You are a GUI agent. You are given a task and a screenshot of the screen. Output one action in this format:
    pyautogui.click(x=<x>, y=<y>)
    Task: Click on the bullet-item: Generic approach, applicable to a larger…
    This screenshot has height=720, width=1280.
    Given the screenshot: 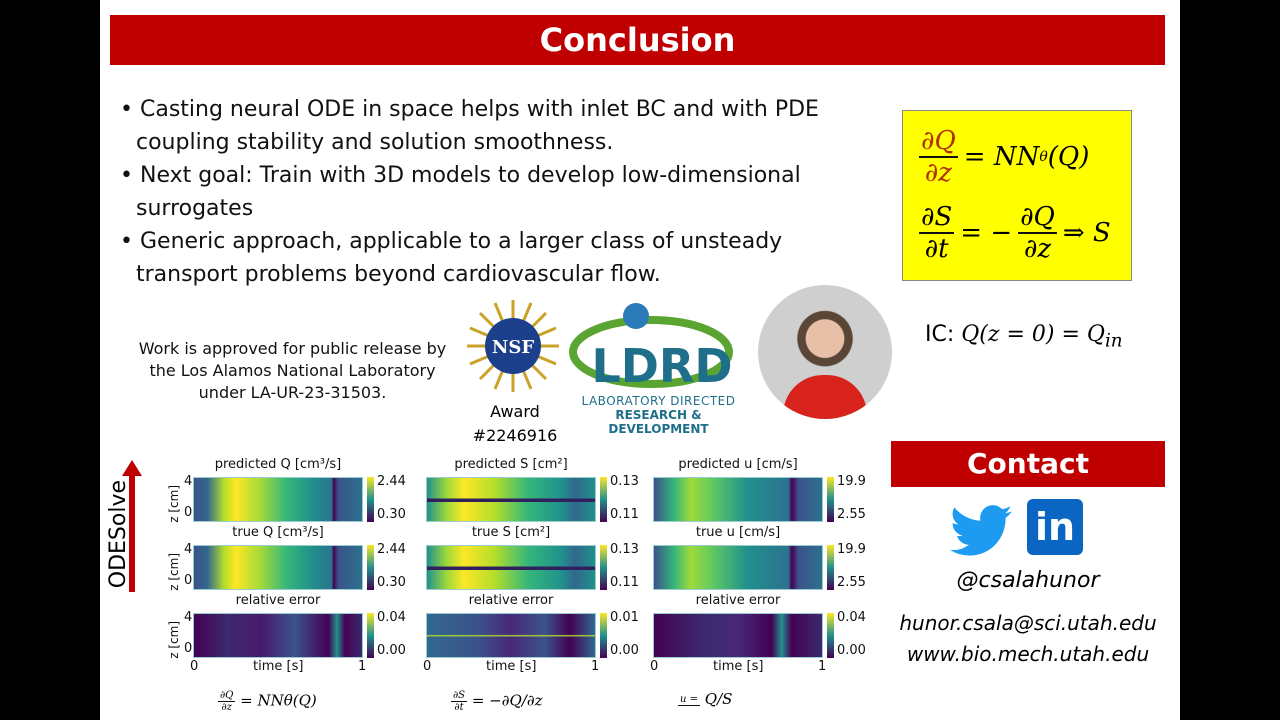 What is the action you would take?
    pyautogui.click(x=480, y=258)
    